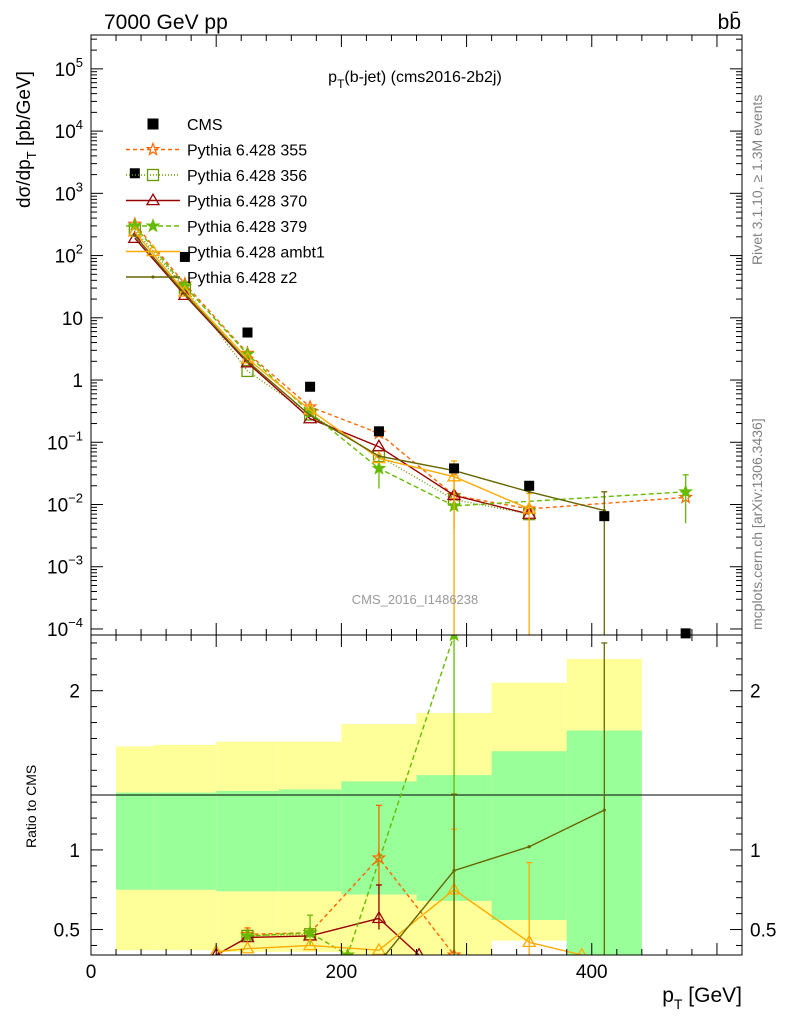 Image resolution: width=786 pixels, height=1024 pixels. I want to click on y-tick-label: 10, so click(72, 319).